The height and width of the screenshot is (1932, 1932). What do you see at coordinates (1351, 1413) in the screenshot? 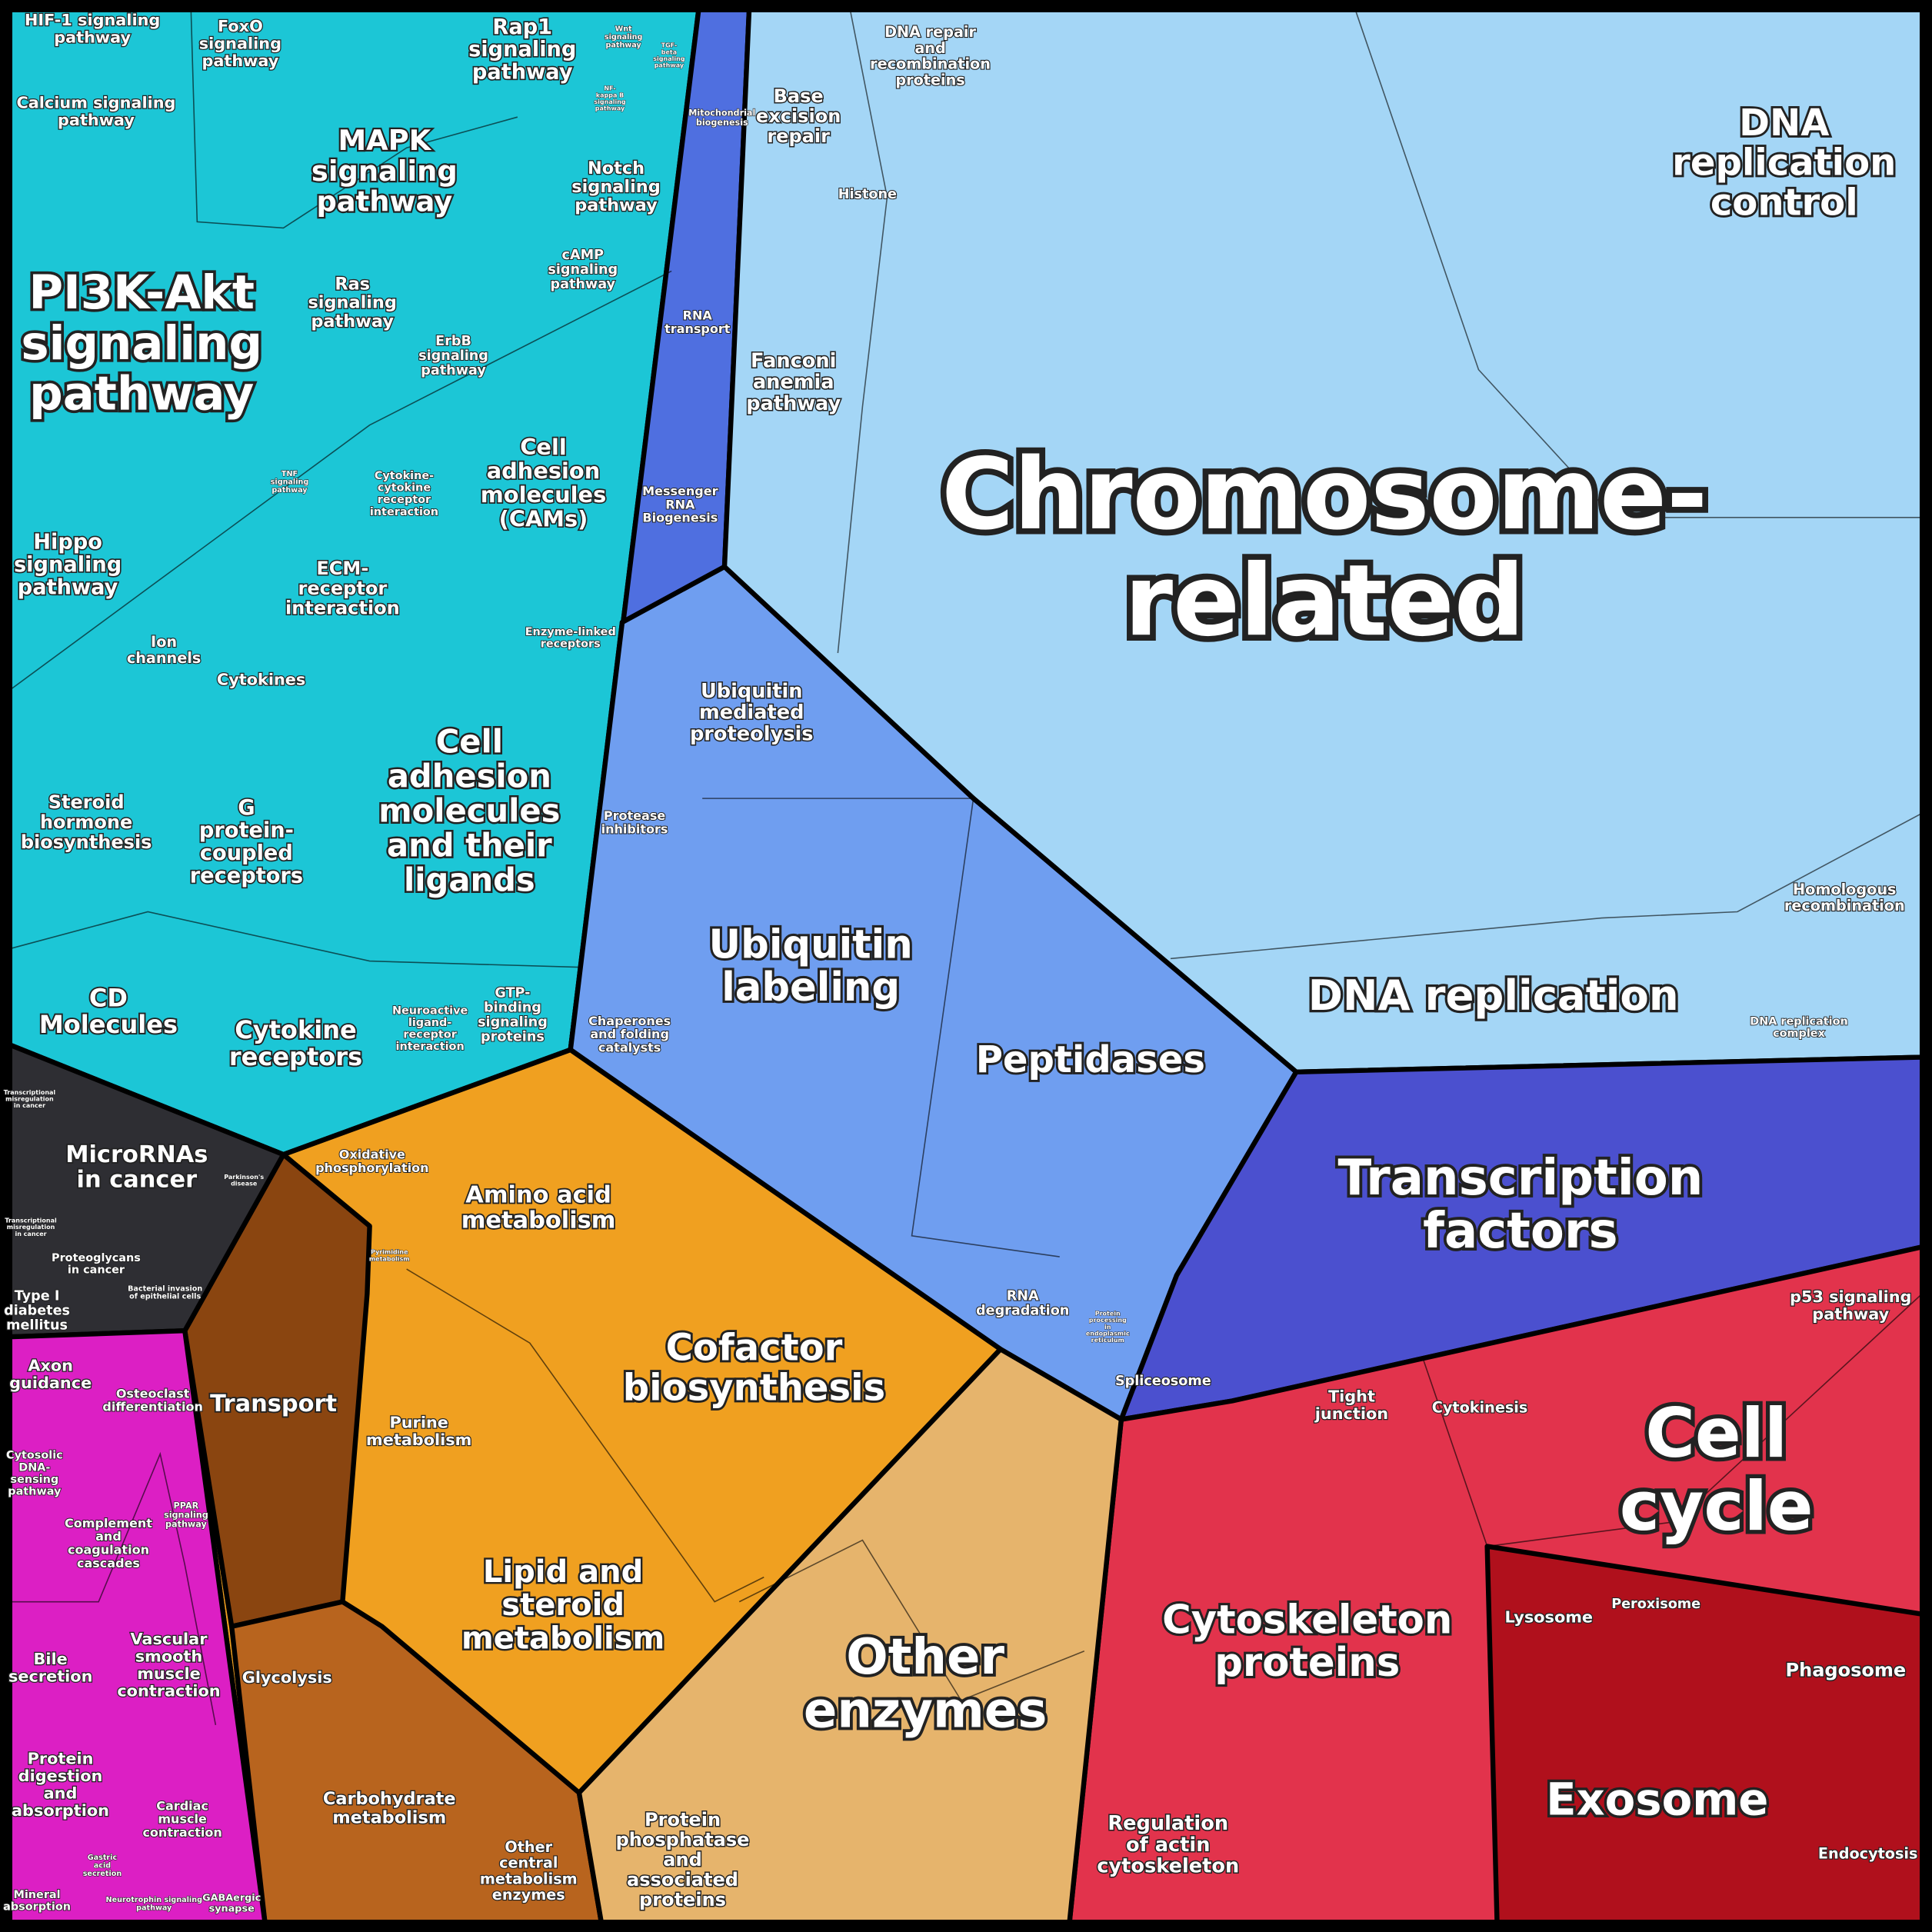
I see `region-label: junction` at bounding box center [1351, 1413].